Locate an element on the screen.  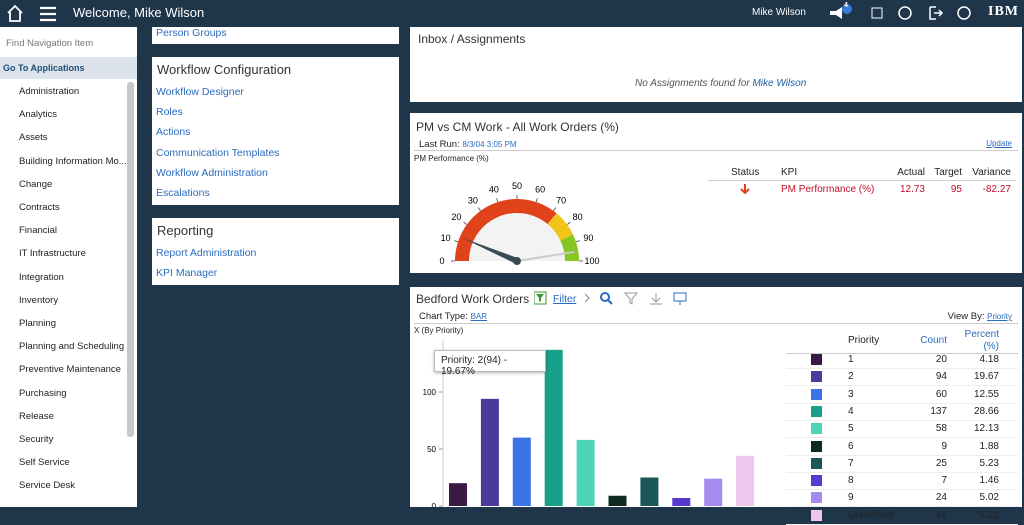
nav-item: Integration is located at coordinates (41, 277).